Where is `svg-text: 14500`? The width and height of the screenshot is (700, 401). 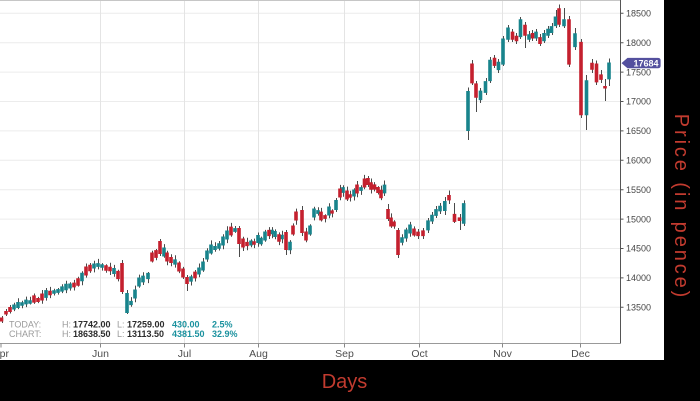
svg-text: 14500 is located at coordinates (638, 249).